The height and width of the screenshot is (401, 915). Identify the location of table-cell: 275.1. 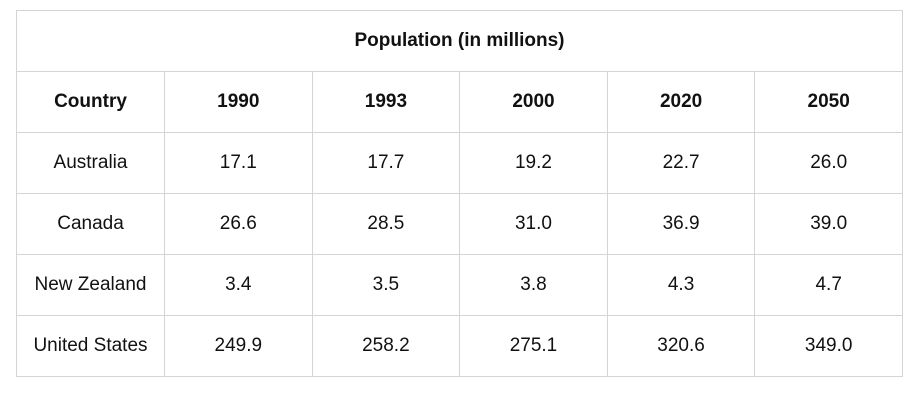
(533, 346).